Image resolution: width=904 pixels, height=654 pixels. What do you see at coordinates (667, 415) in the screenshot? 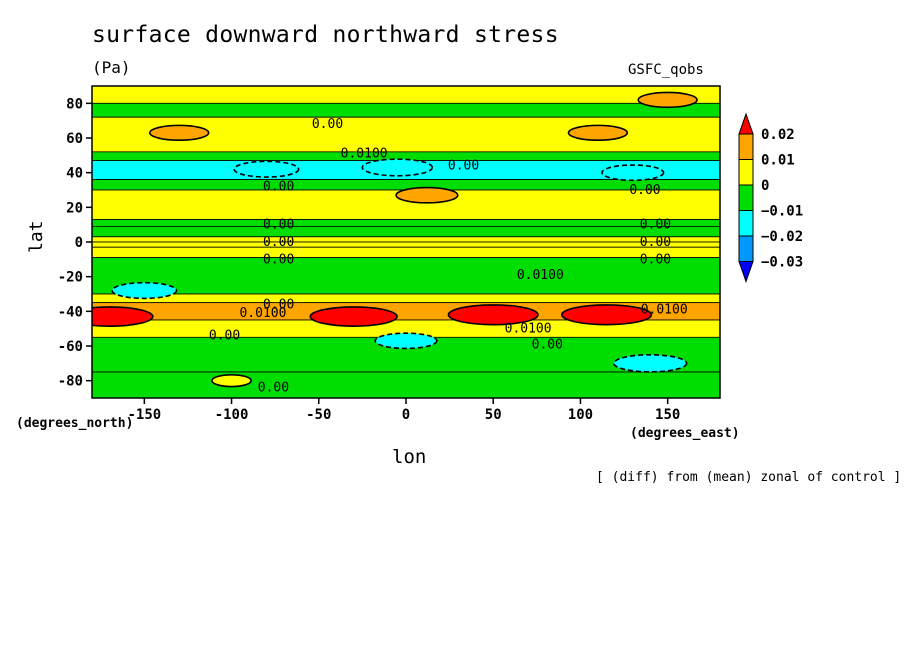
I see `x-tick-label: 150` at bounding box center [667, 415].